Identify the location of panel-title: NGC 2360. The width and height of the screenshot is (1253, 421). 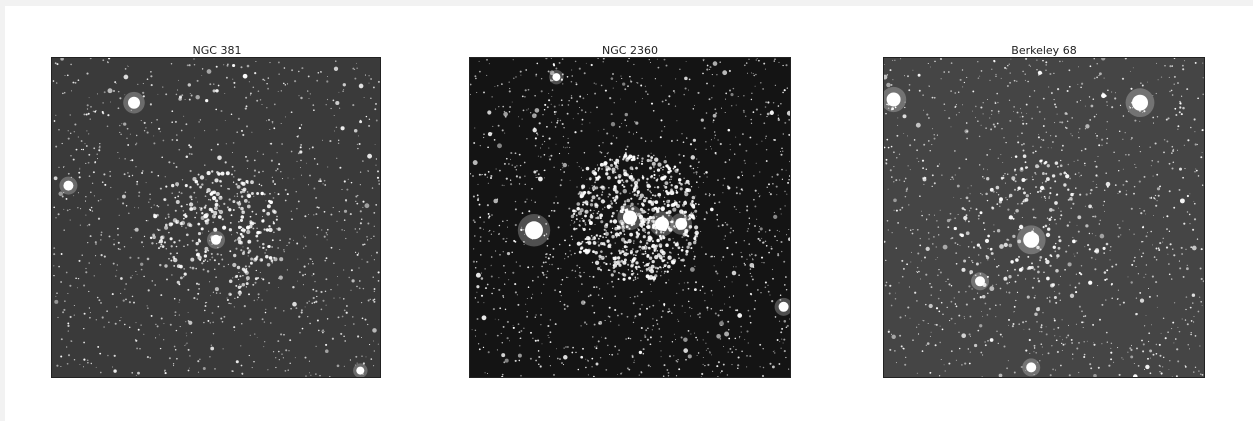
(630, 50).